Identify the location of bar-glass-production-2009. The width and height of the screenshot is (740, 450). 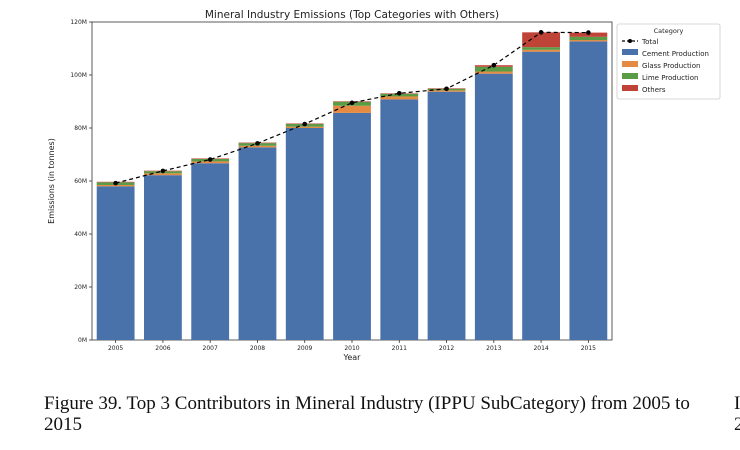
(304, 127).